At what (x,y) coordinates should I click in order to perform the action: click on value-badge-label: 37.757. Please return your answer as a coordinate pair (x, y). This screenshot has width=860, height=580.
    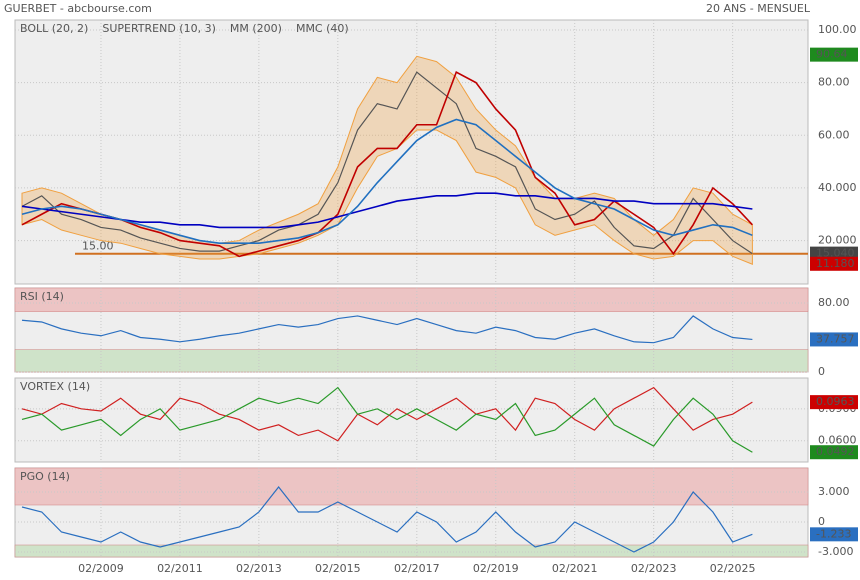
    Looking at the image, I should click on (835, 338).